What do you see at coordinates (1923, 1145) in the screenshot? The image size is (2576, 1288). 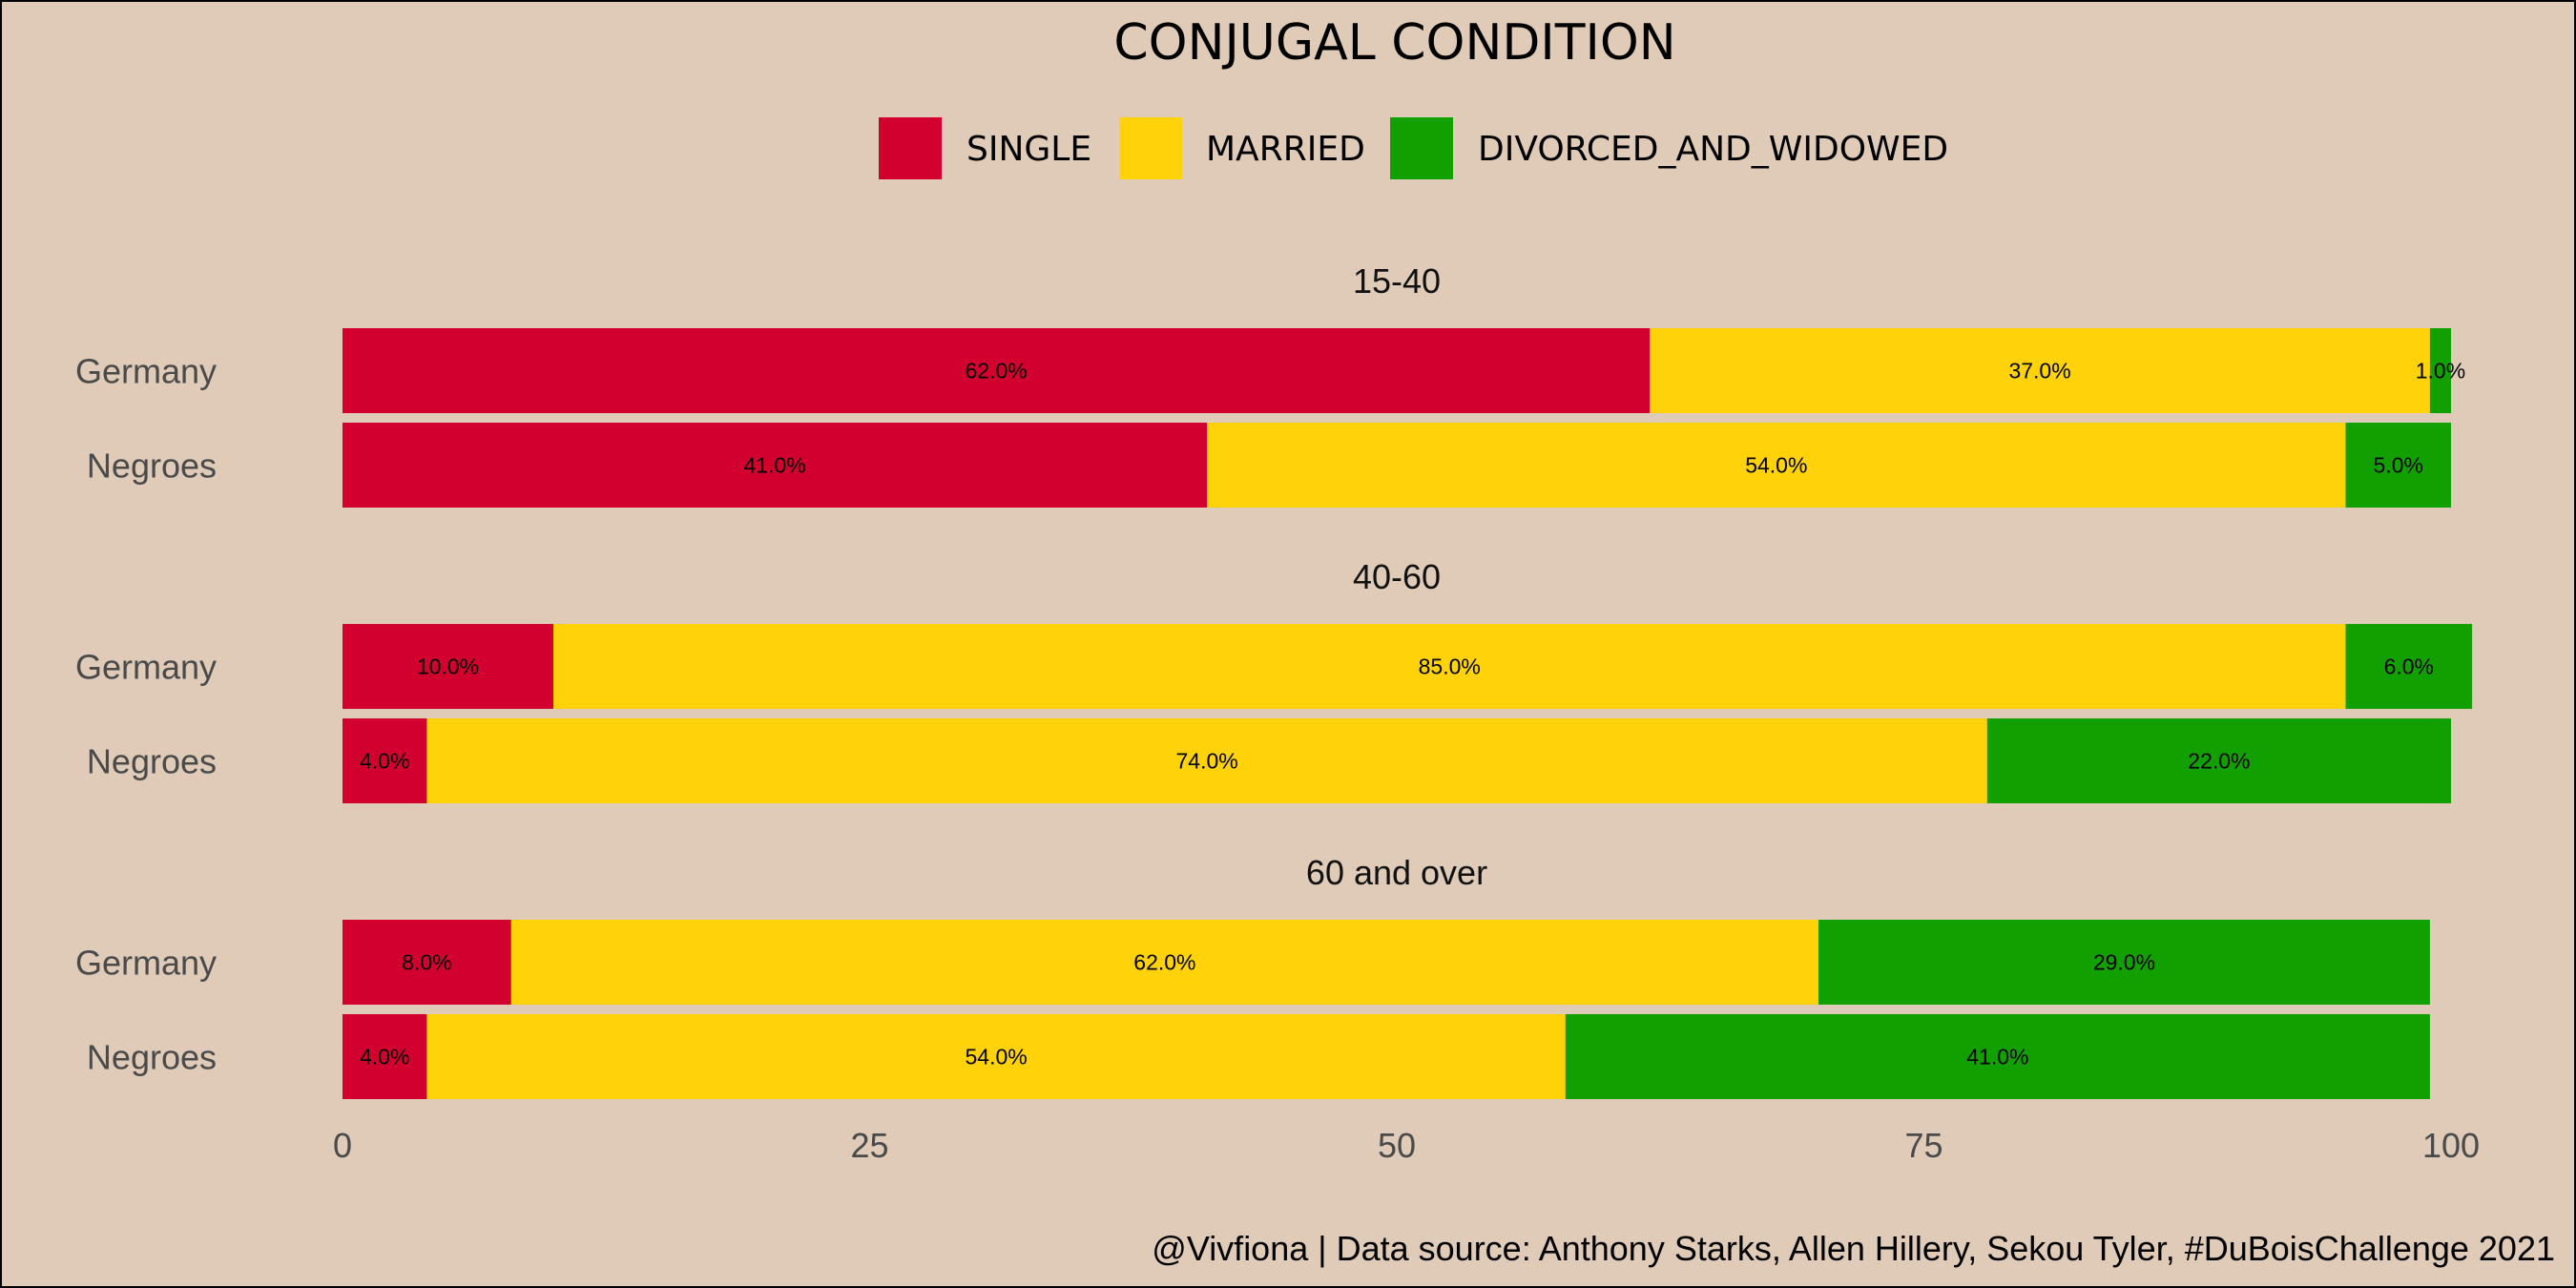 I see `x-tick-label: 75` at bounding box center [1923, 1145].